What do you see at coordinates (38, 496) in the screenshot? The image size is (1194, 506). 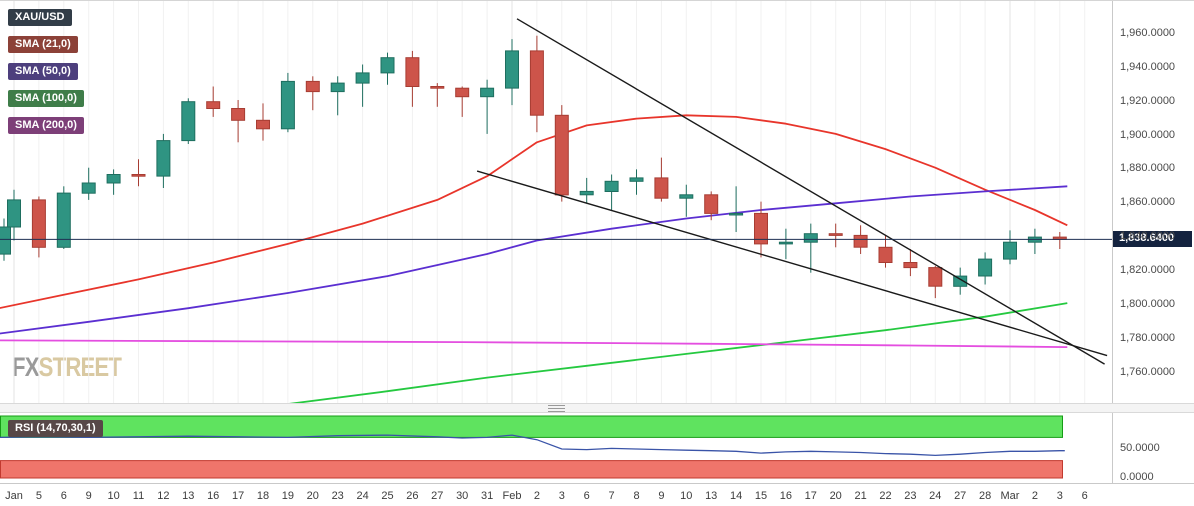 I see `time-tick-label: 5` at bounding box center [38, 496].